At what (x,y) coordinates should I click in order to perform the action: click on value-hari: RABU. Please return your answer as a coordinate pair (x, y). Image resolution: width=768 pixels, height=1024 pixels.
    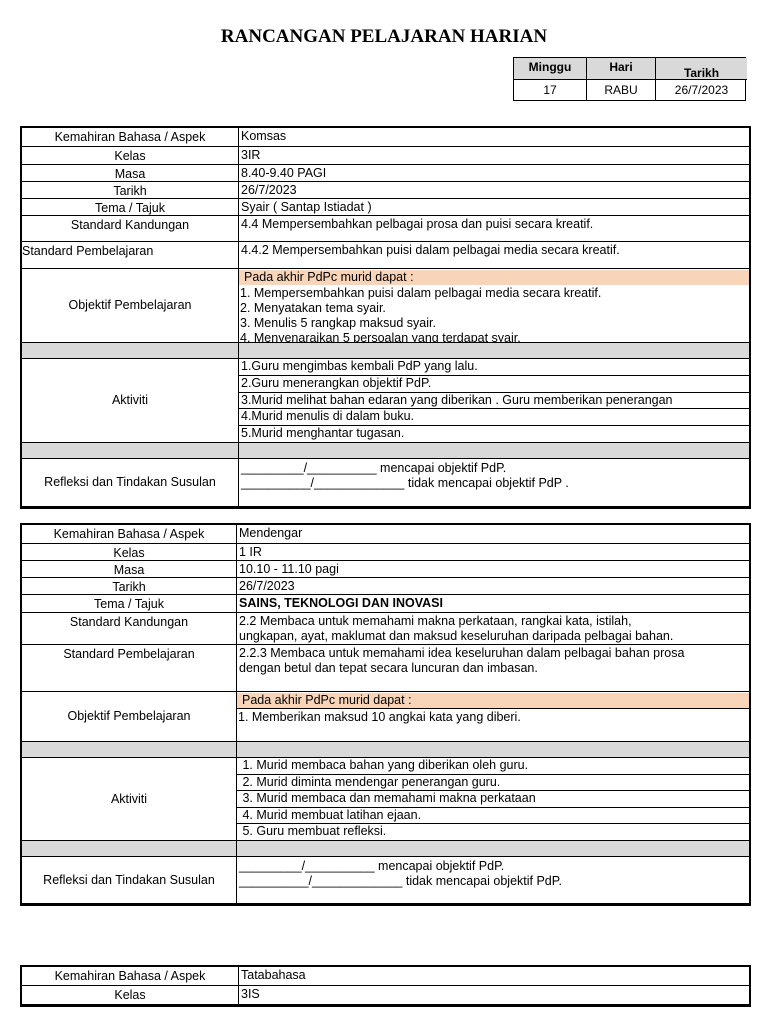
    Looking at the image, I should click on (621, 90).